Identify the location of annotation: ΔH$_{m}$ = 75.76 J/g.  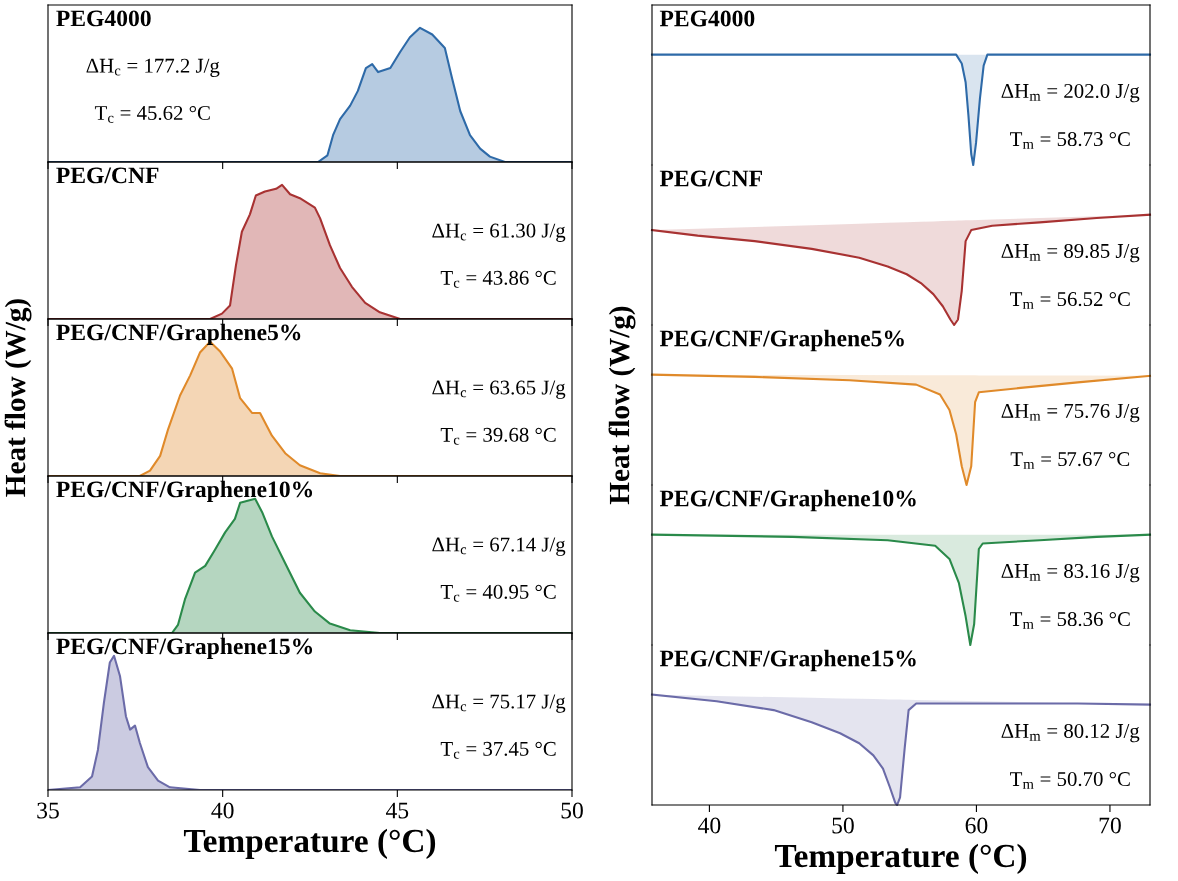
(1070, 413).